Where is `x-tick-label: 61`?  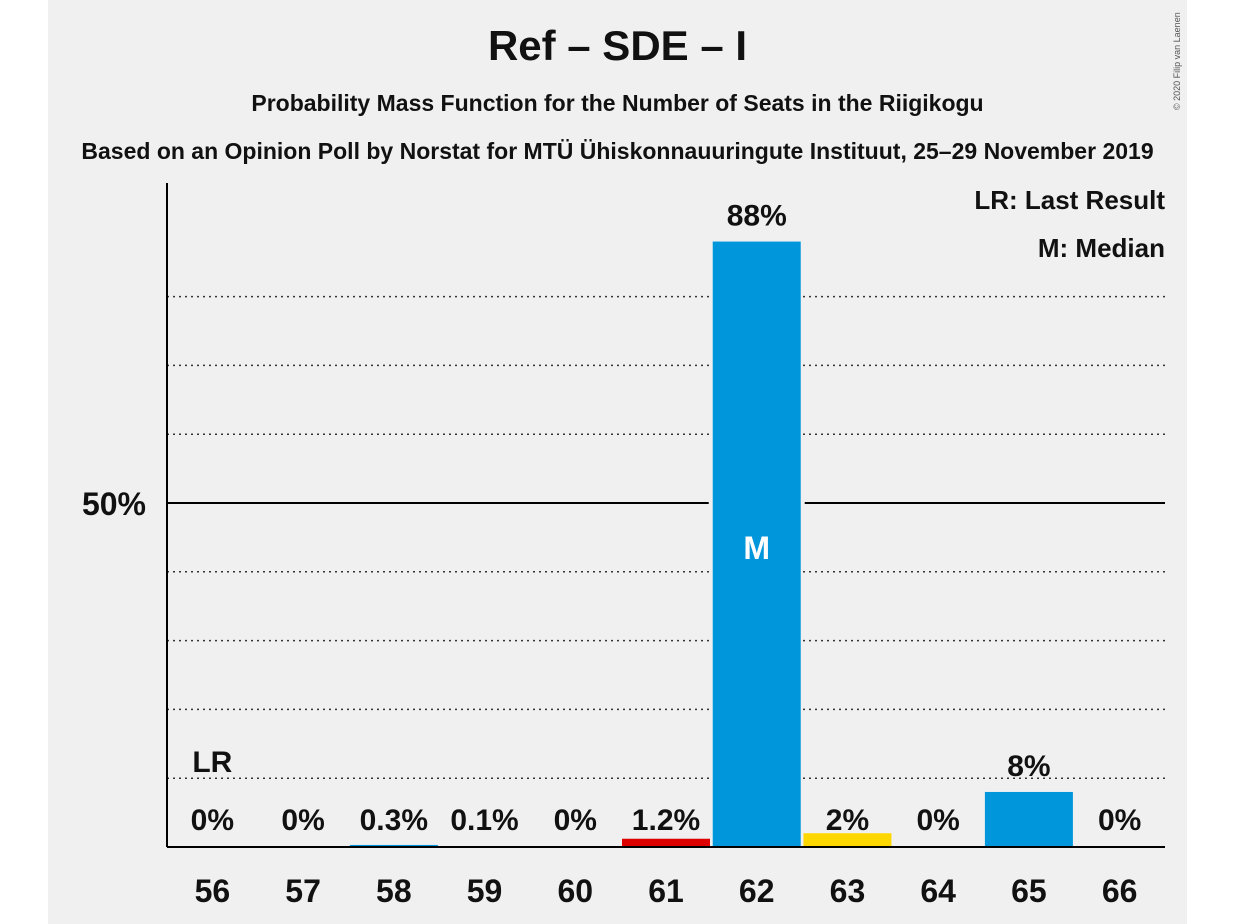
x-tick-label: 61 is located at coordinates (666, 891).